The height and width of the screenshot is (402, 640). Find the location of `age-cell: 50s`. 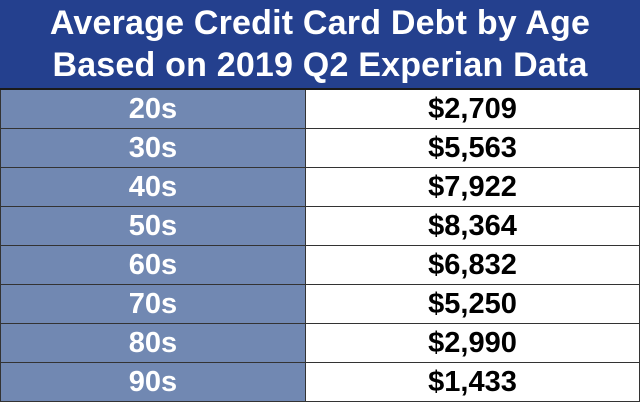

age-cell: 50s is located at coordinates (153, 226).